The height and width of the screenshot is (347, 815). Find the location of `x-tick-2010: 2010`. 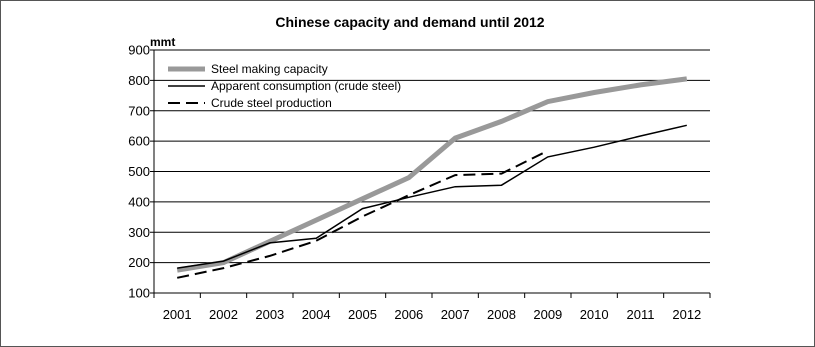

x-tick-2010: 2010 is located at coordinates (594, 314).